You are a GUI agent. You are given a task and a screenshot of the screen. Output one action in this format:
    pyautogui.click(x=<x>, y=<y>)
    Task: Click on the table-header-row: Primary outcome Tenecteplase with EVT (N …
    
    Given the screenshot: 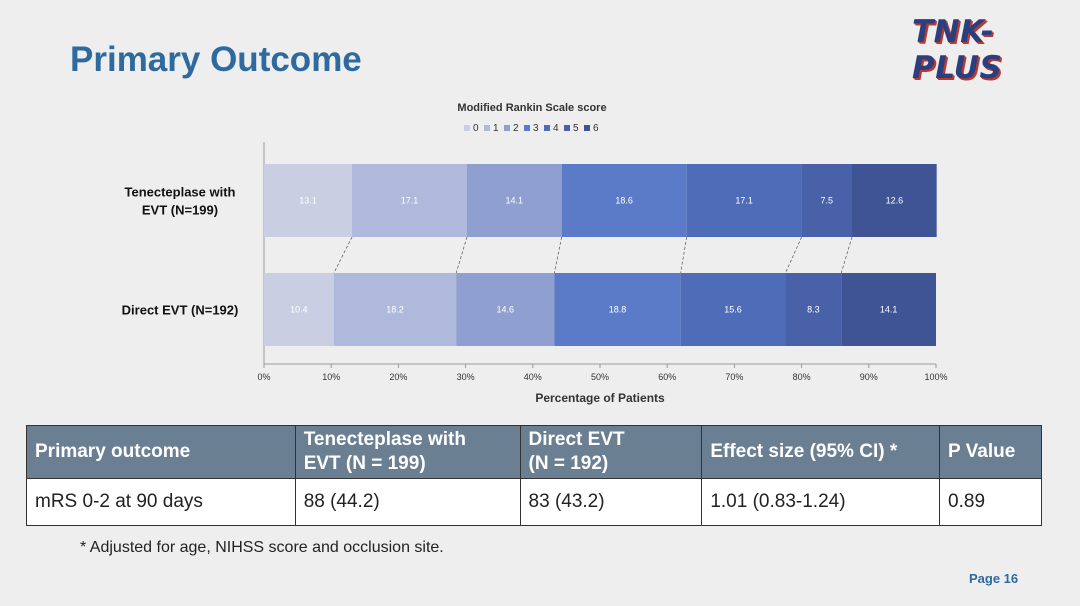 What is the action you would take?
    pyautogui.click(x=534, y=452)
    